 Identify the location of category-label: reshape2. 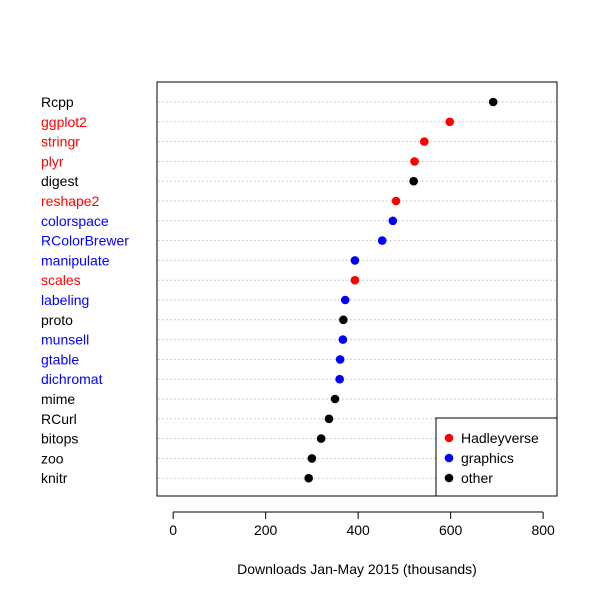
(70, 201).